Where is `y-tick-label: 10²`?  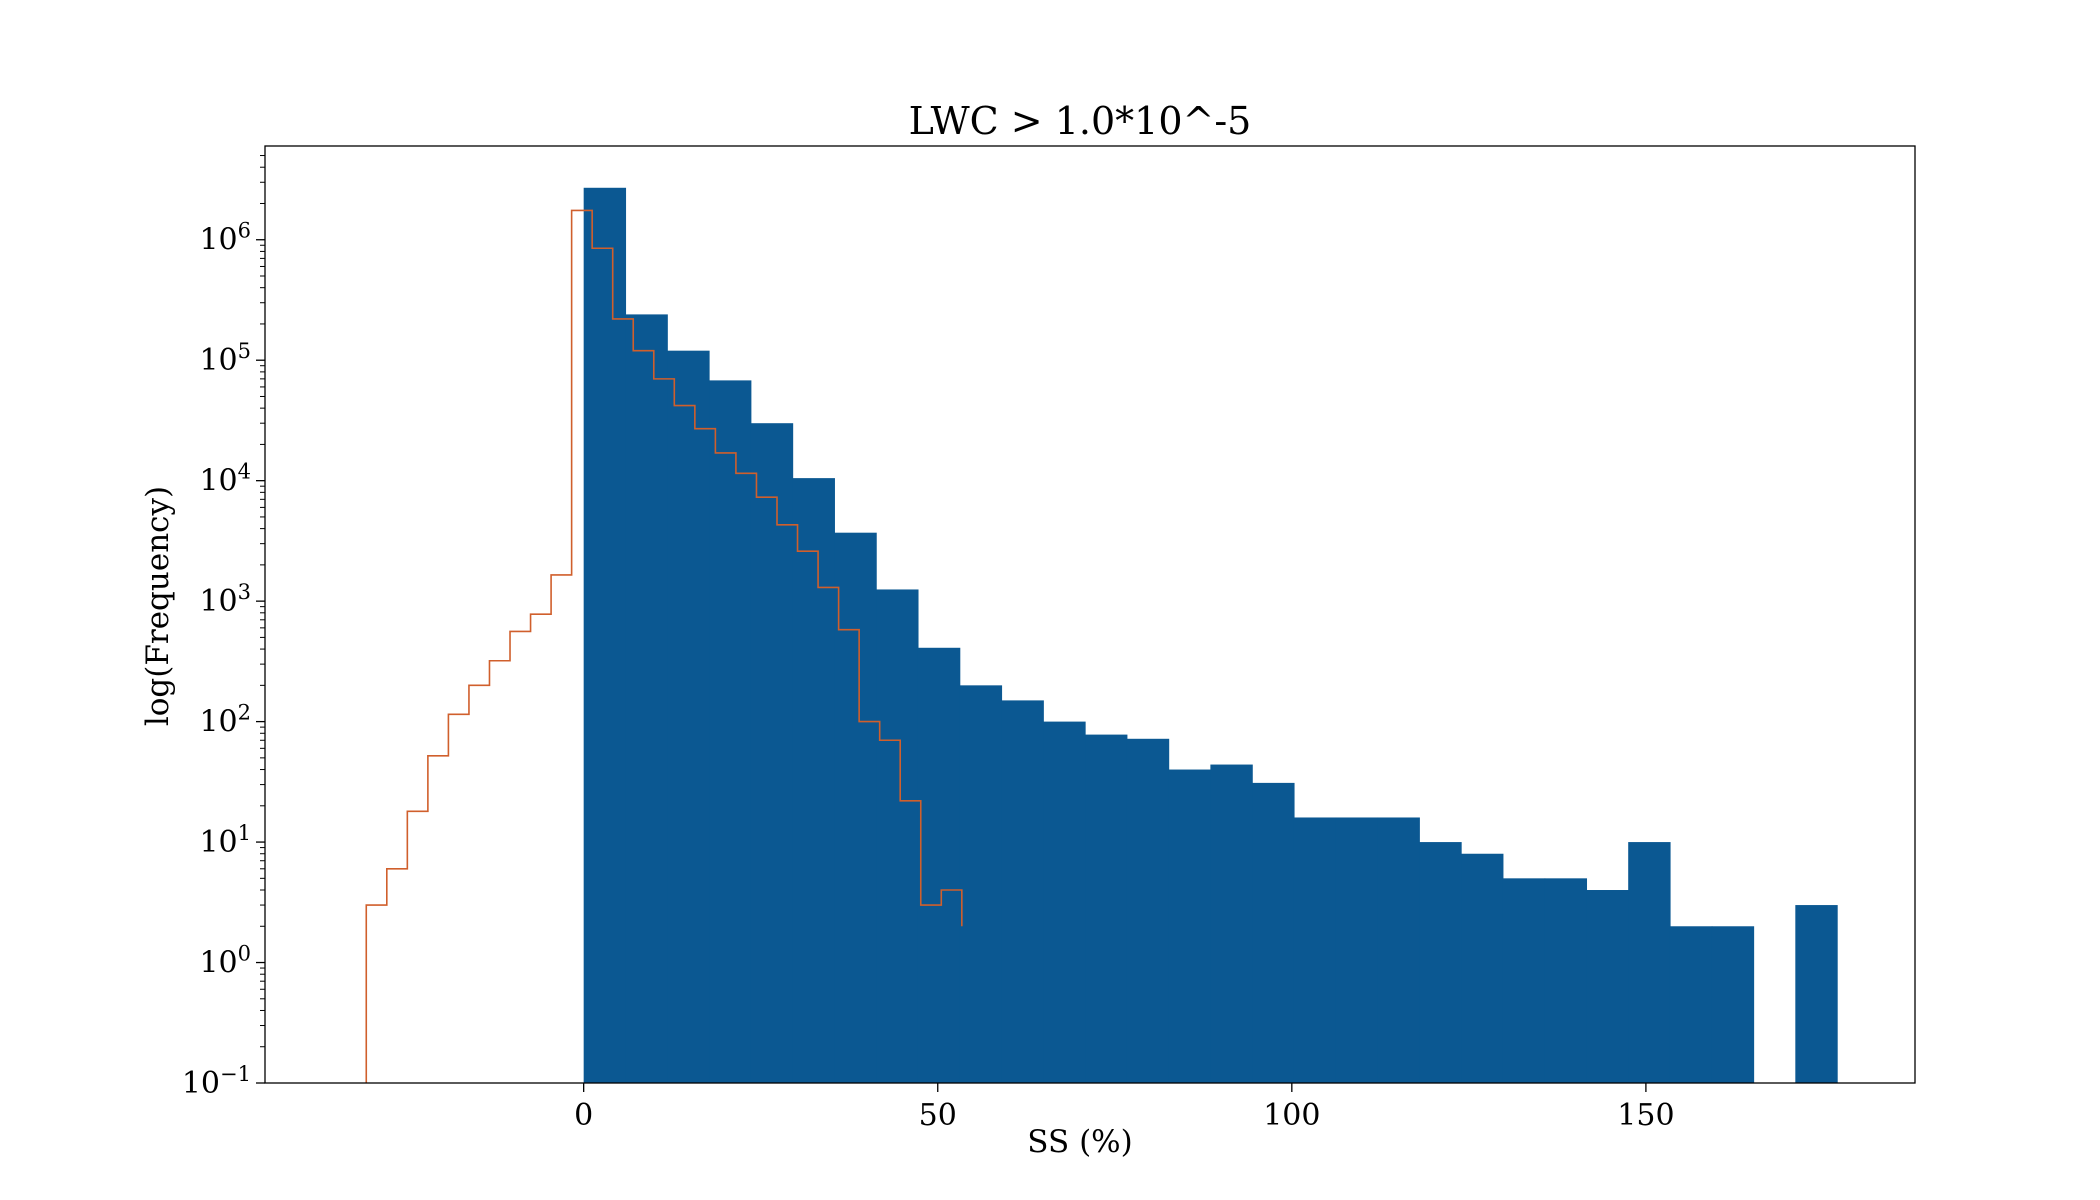
y-tick-label: 10² is located at coordinates (225, 720).